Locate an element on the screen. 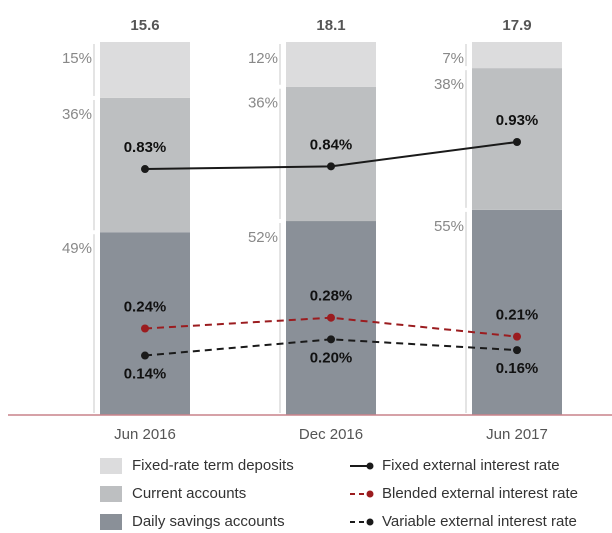 The image size is (612, 533). x-tick-label: Dec 2016 is located at coordinates (331, 434).